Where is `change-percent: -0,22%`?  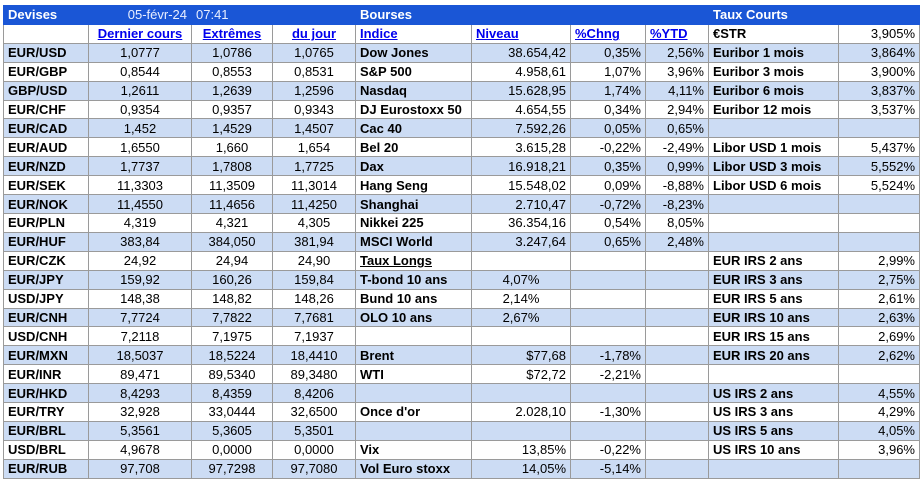
change-percent: -0,22% is located at coordinates (608, 449).